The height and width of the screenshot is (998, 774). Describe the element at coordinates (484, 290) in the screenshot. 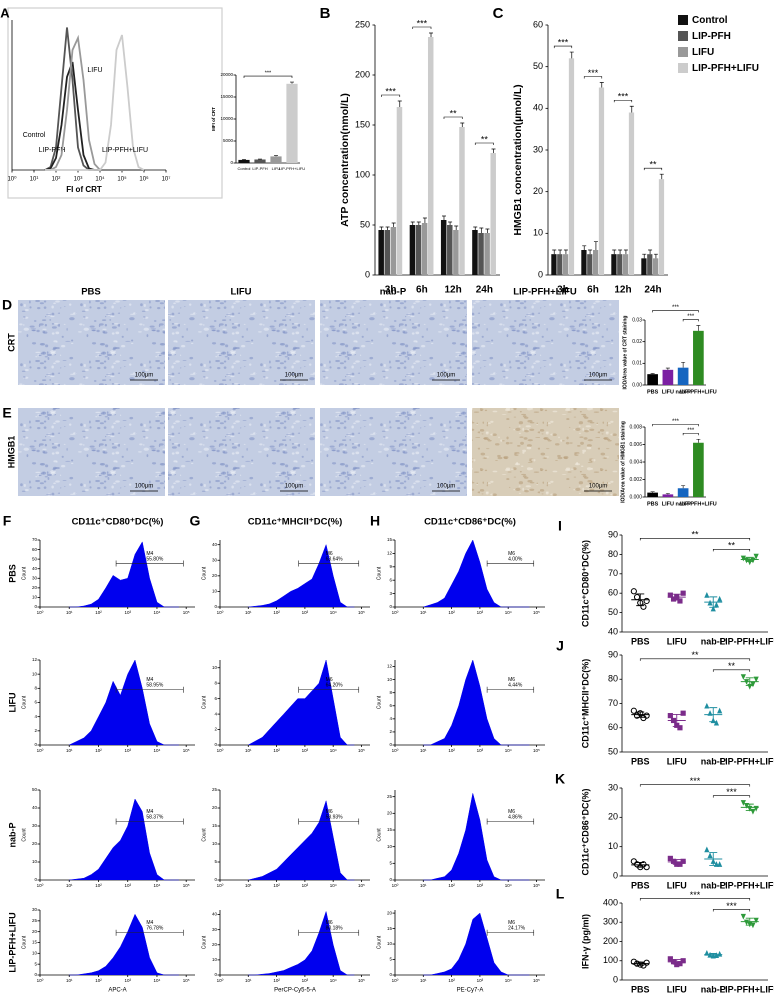

I see `x-tick-label: 24h` at that location.